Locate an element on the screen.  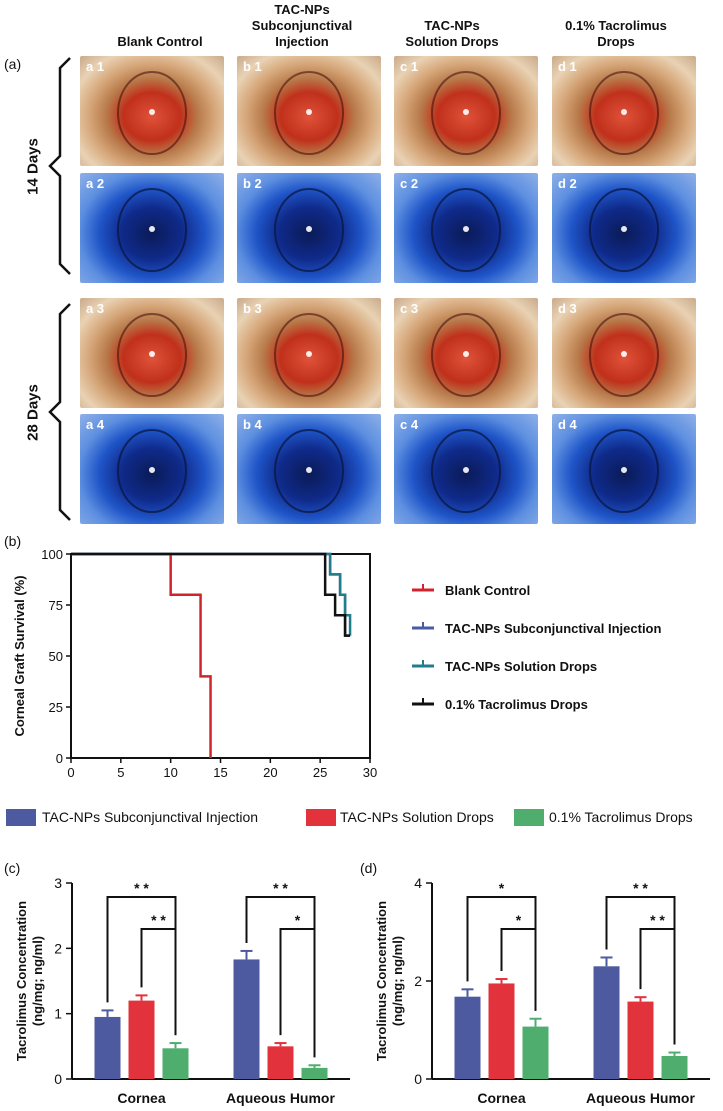
column-header-subconjunctival: TAC-NPs Subconjunctival Injection is located at coordinates (302, 25).